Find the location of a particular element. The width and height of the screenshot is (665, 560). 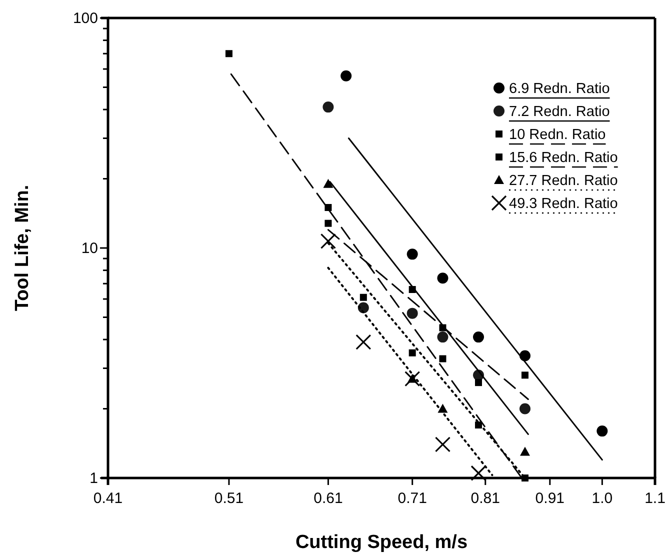

x-tick-label: 0.91 is located at coordinates (550, 498).